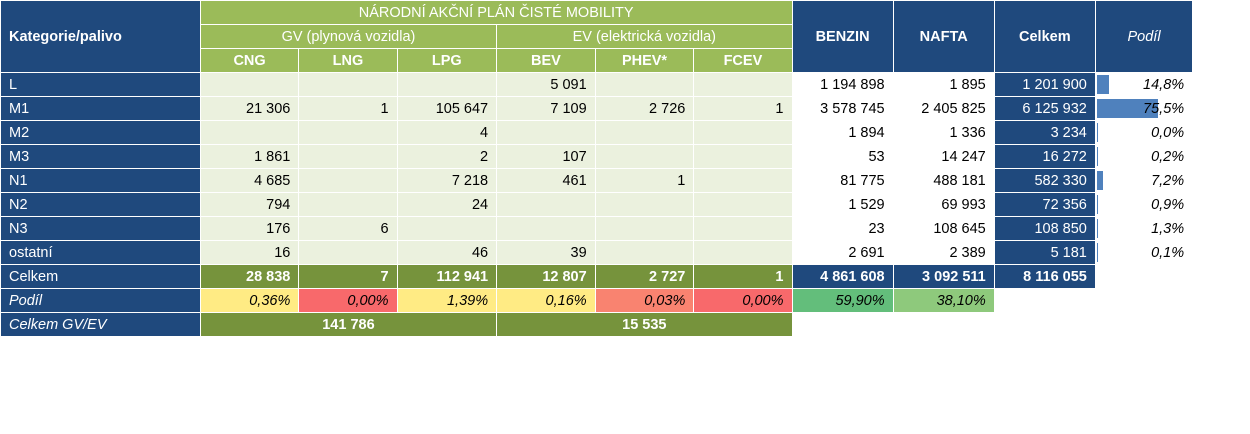 This screenshot has height=434, width=1250. I want to click on cell-benzin: 53, so click(842, 156).